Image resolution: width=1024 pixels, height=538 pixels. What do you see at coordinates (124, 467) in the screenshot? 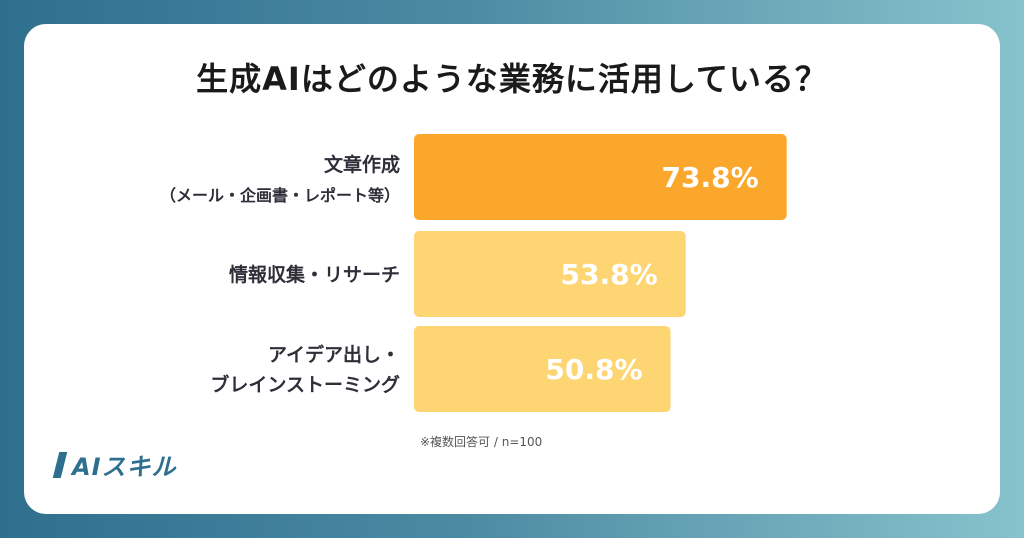
I see `logo-text: AIスキル` at bounding box center [124, 467].